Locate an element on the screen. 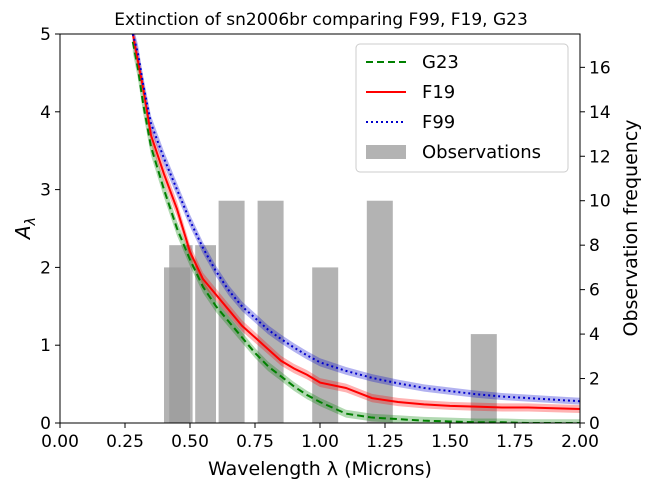 The image size is (651, 491). legend-label-observations: Observations is located at coordinates (481, 152).